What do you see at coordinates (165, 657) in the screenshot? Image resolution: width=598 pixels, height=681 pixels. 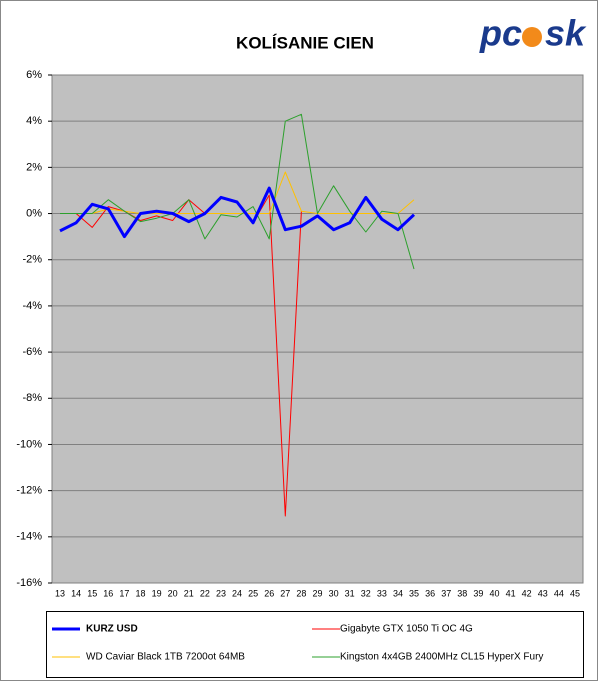 I see `legend-label: WD Caviar Black 1TB 7200ot 64MB` at bounding box center [165, 657].